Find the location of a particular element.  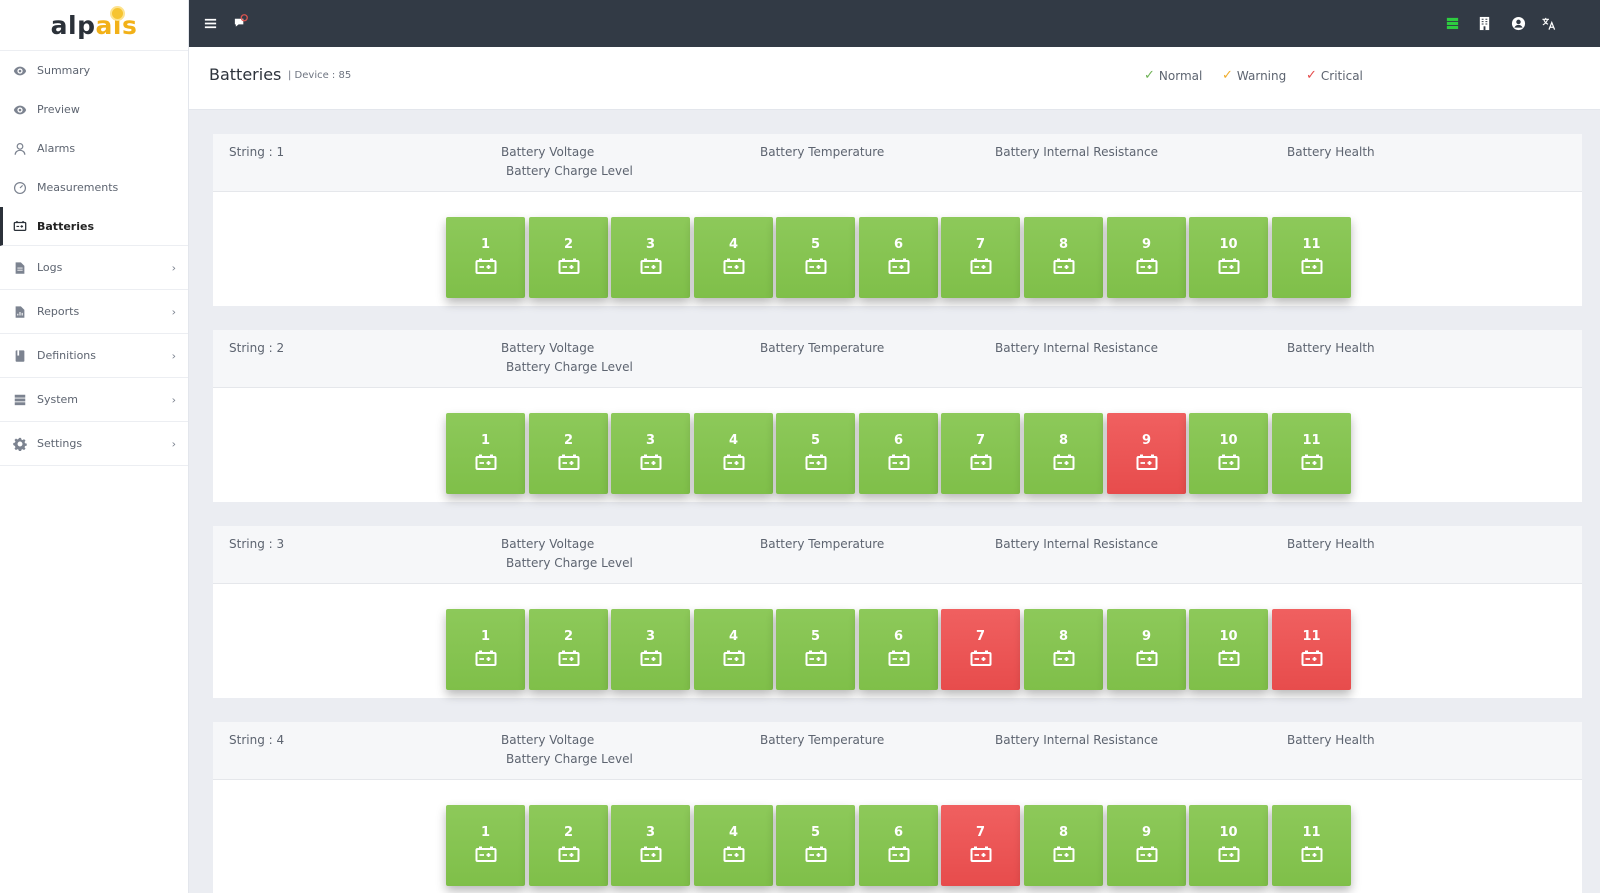

battery-number: 1 is located at coordinates (485, 440).